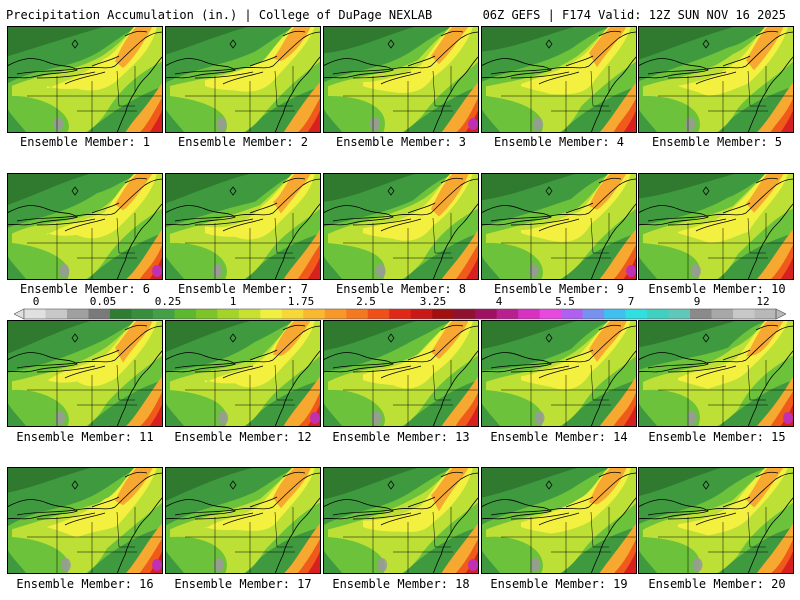  What do you see at coordinates (85, 289) in the screenshot?
I see `ensemble-member-label: Ensemble Member: 6` at bounding box center [85, 289].